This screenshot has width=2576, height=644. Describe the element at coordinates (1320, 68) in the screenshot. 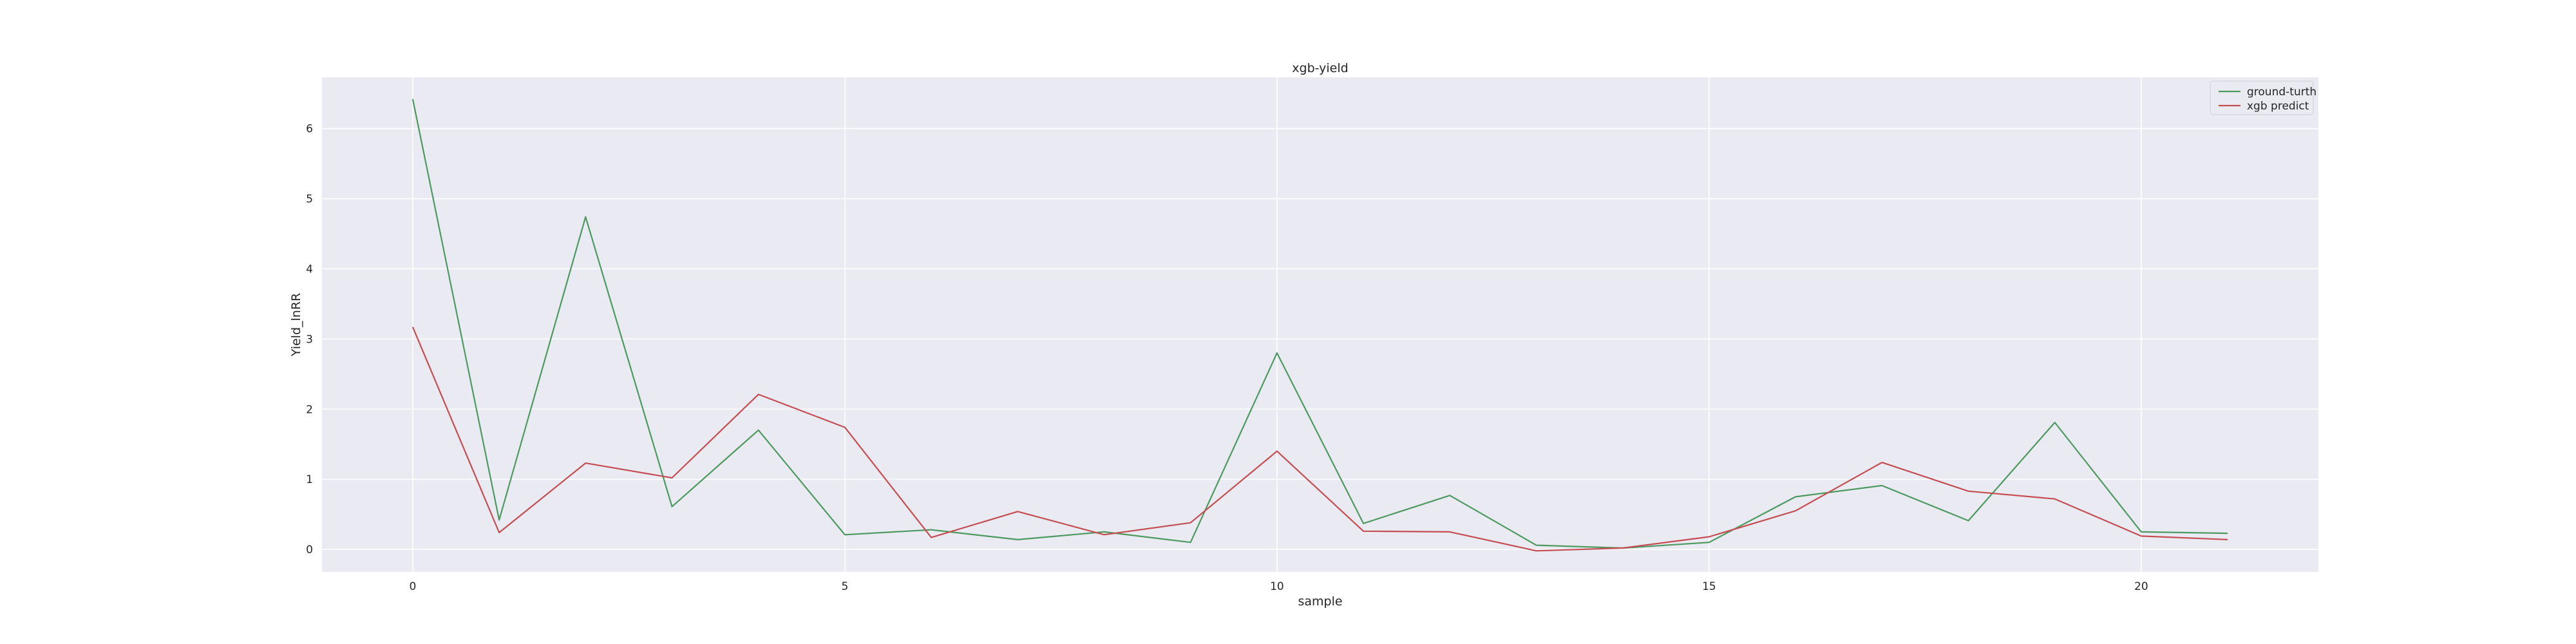

I see `chart-title: xgb-yield` at that location.